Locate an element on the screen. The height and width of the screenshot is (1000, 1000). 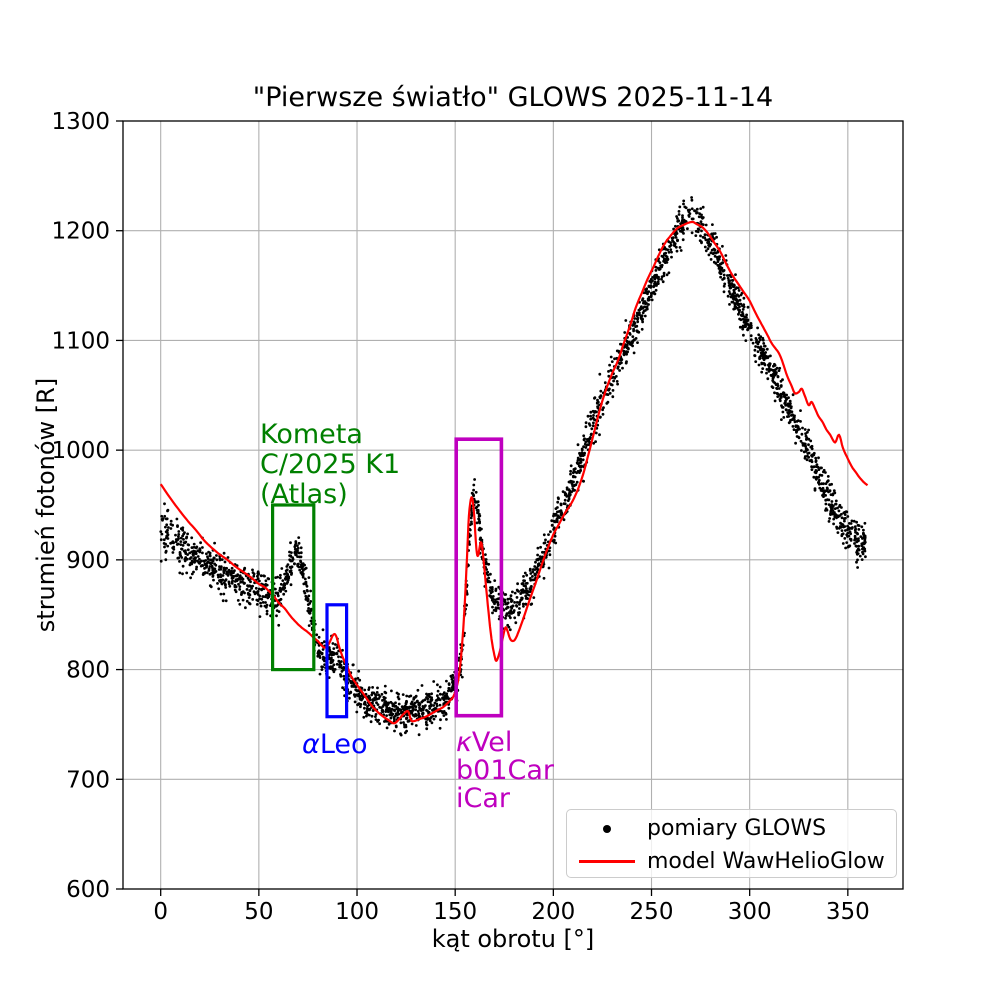
annotation-kvel-line2: b01Car is located at coordinates (505, 770).